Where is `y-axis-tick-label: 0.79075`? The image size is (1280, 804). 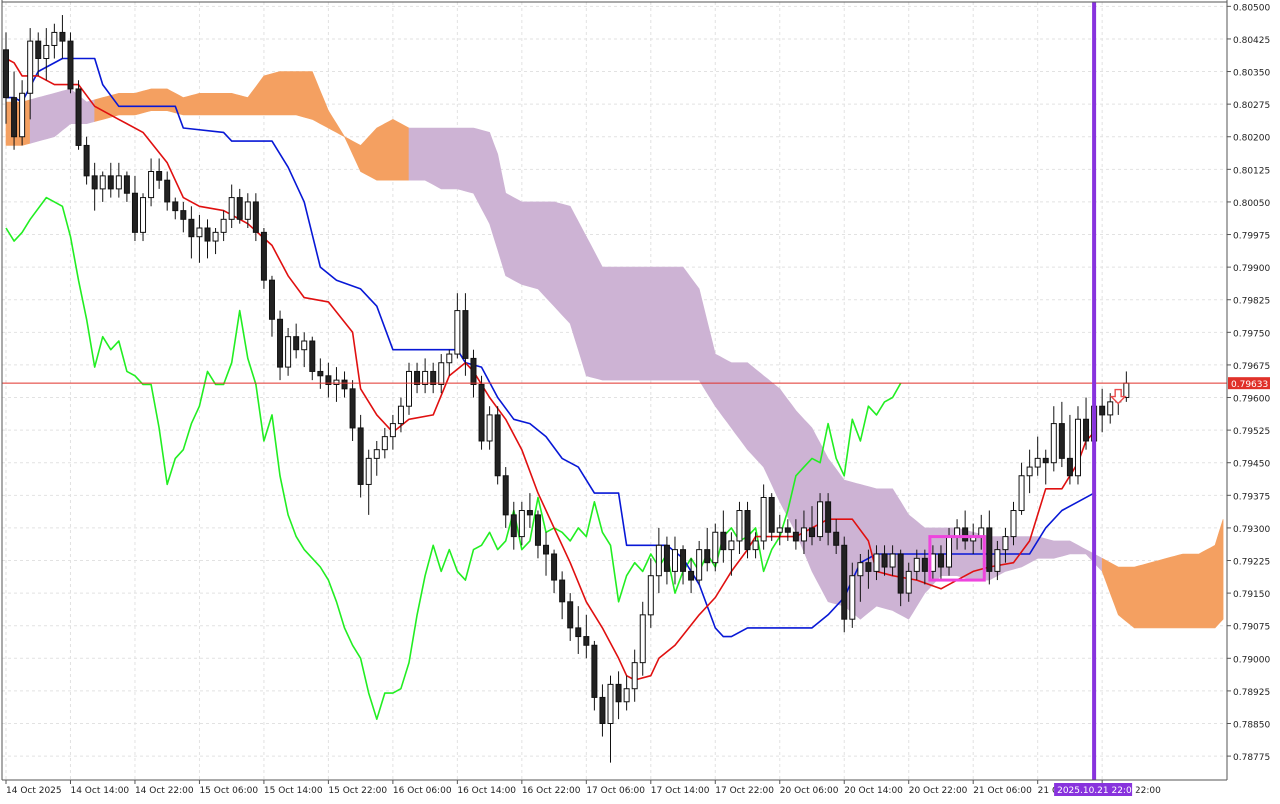
y-axis-tick-label: 0.79075 is located at coordinates (1251, 628).